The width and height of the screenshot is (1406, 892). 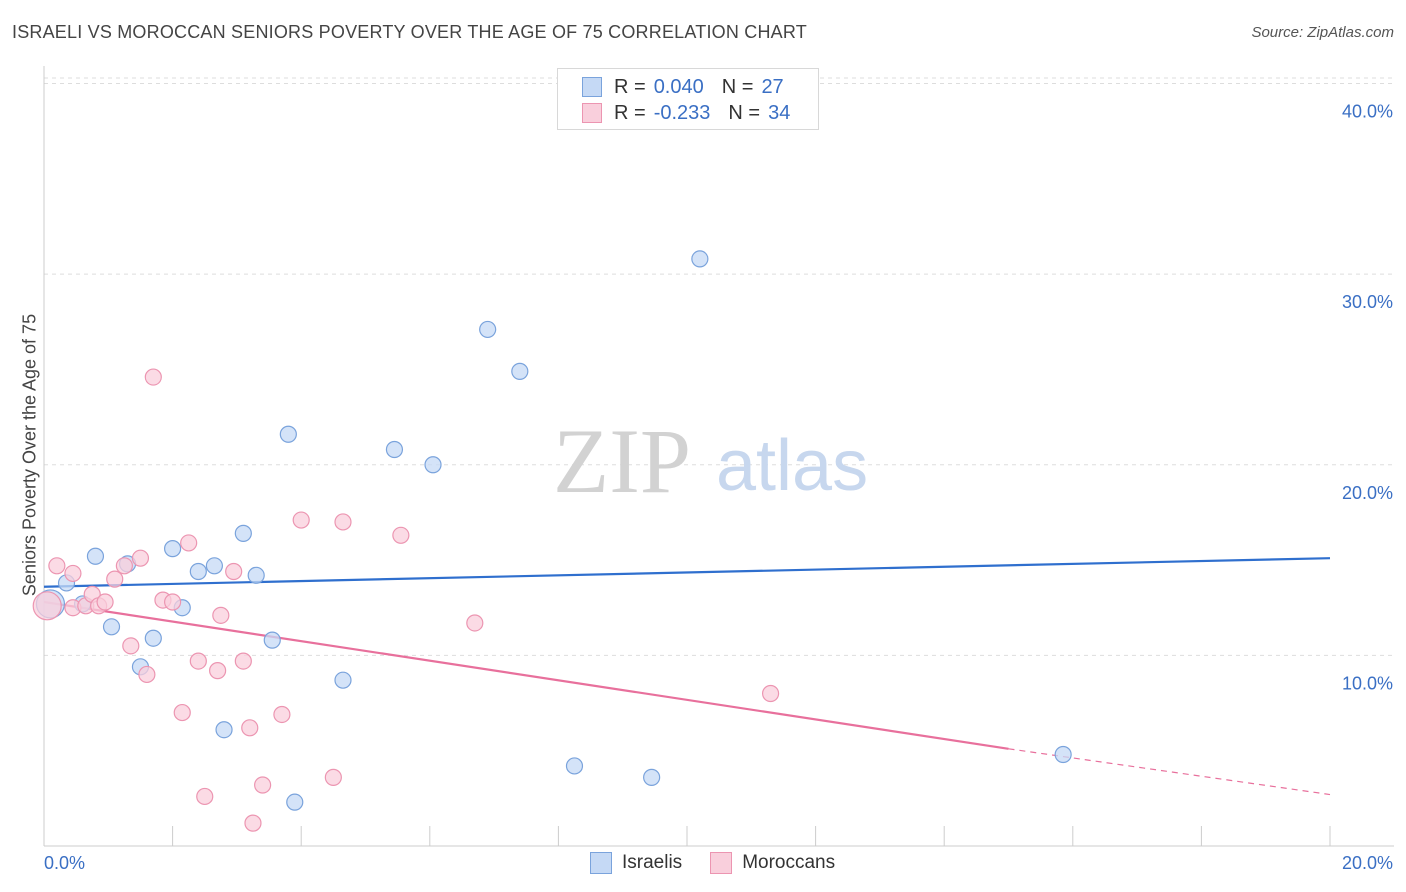 I want to click on y-tick-label: 20.0%, so click(x=1367, y=493).